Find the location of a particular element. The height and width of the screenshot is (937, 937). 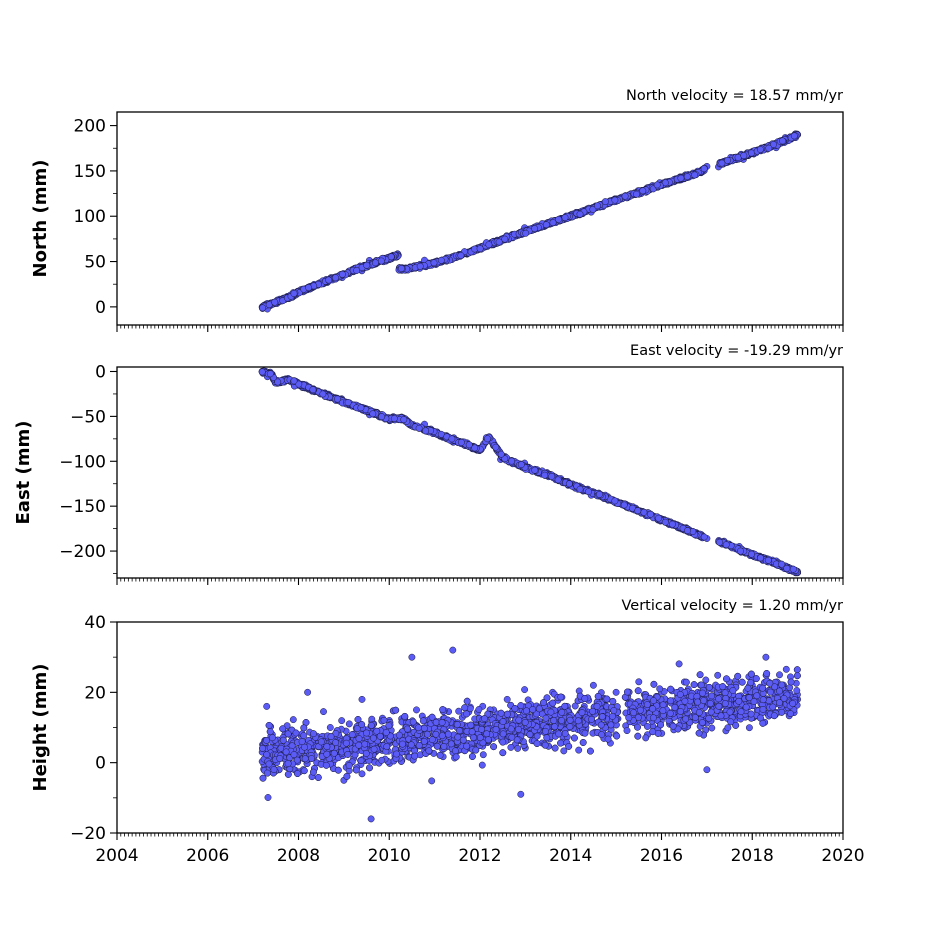

east-x-axis is located at coordinates (480, 581).